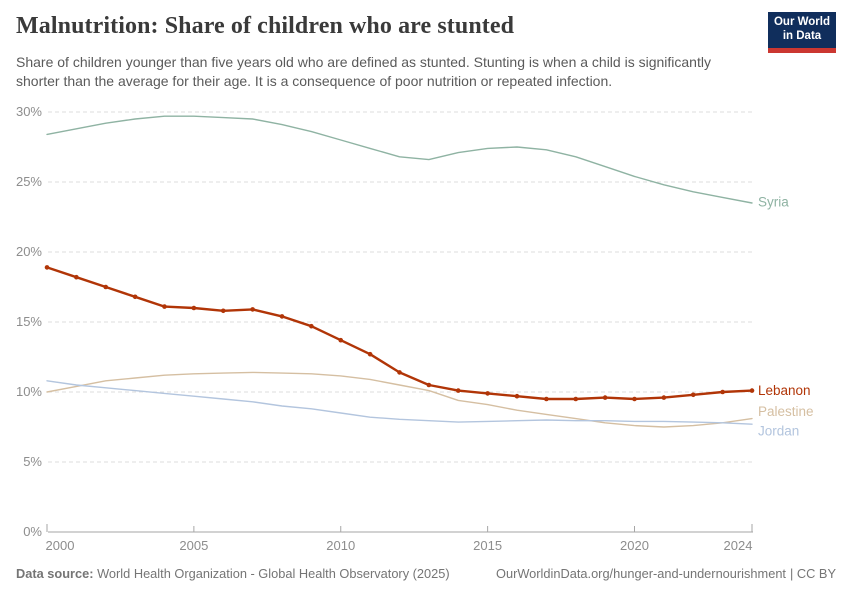 This screenshot has width=850, height=600. What do you see at coordinates (29, 251) in the screenshot?
I see `y-axis-tick-label: 20%` at bounding box center [29, 251].